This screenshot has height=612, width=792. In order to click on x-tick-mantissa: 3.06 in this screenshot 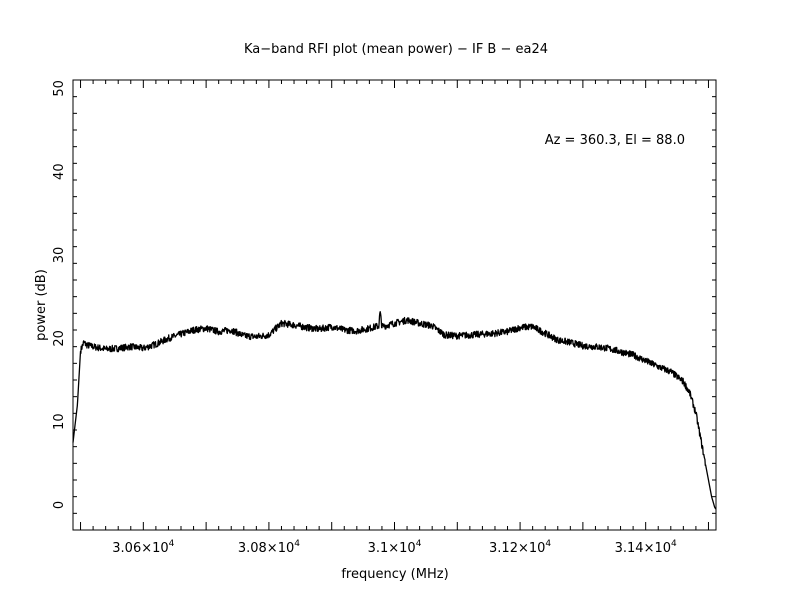, I will do `click(126, 548)`.